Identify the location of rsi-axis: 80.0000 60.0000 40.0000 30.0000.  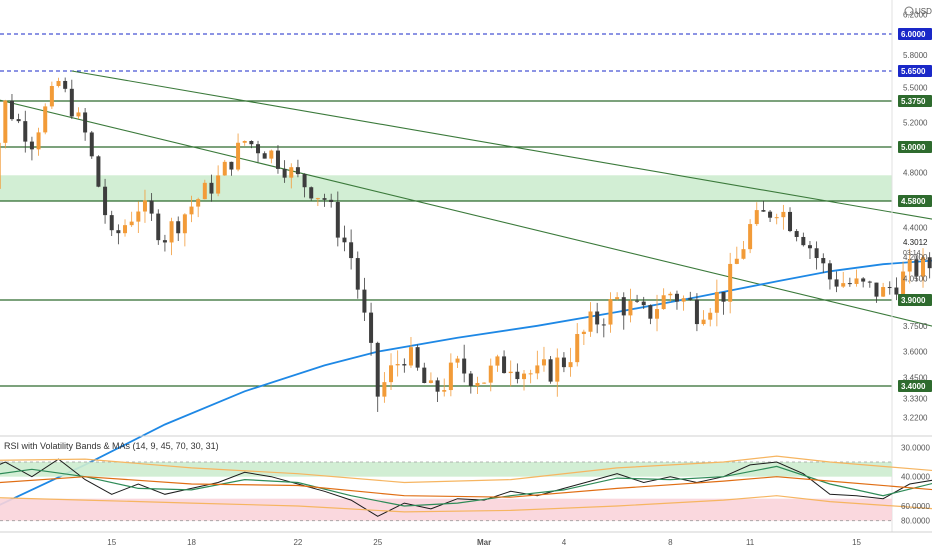
(915, 484).